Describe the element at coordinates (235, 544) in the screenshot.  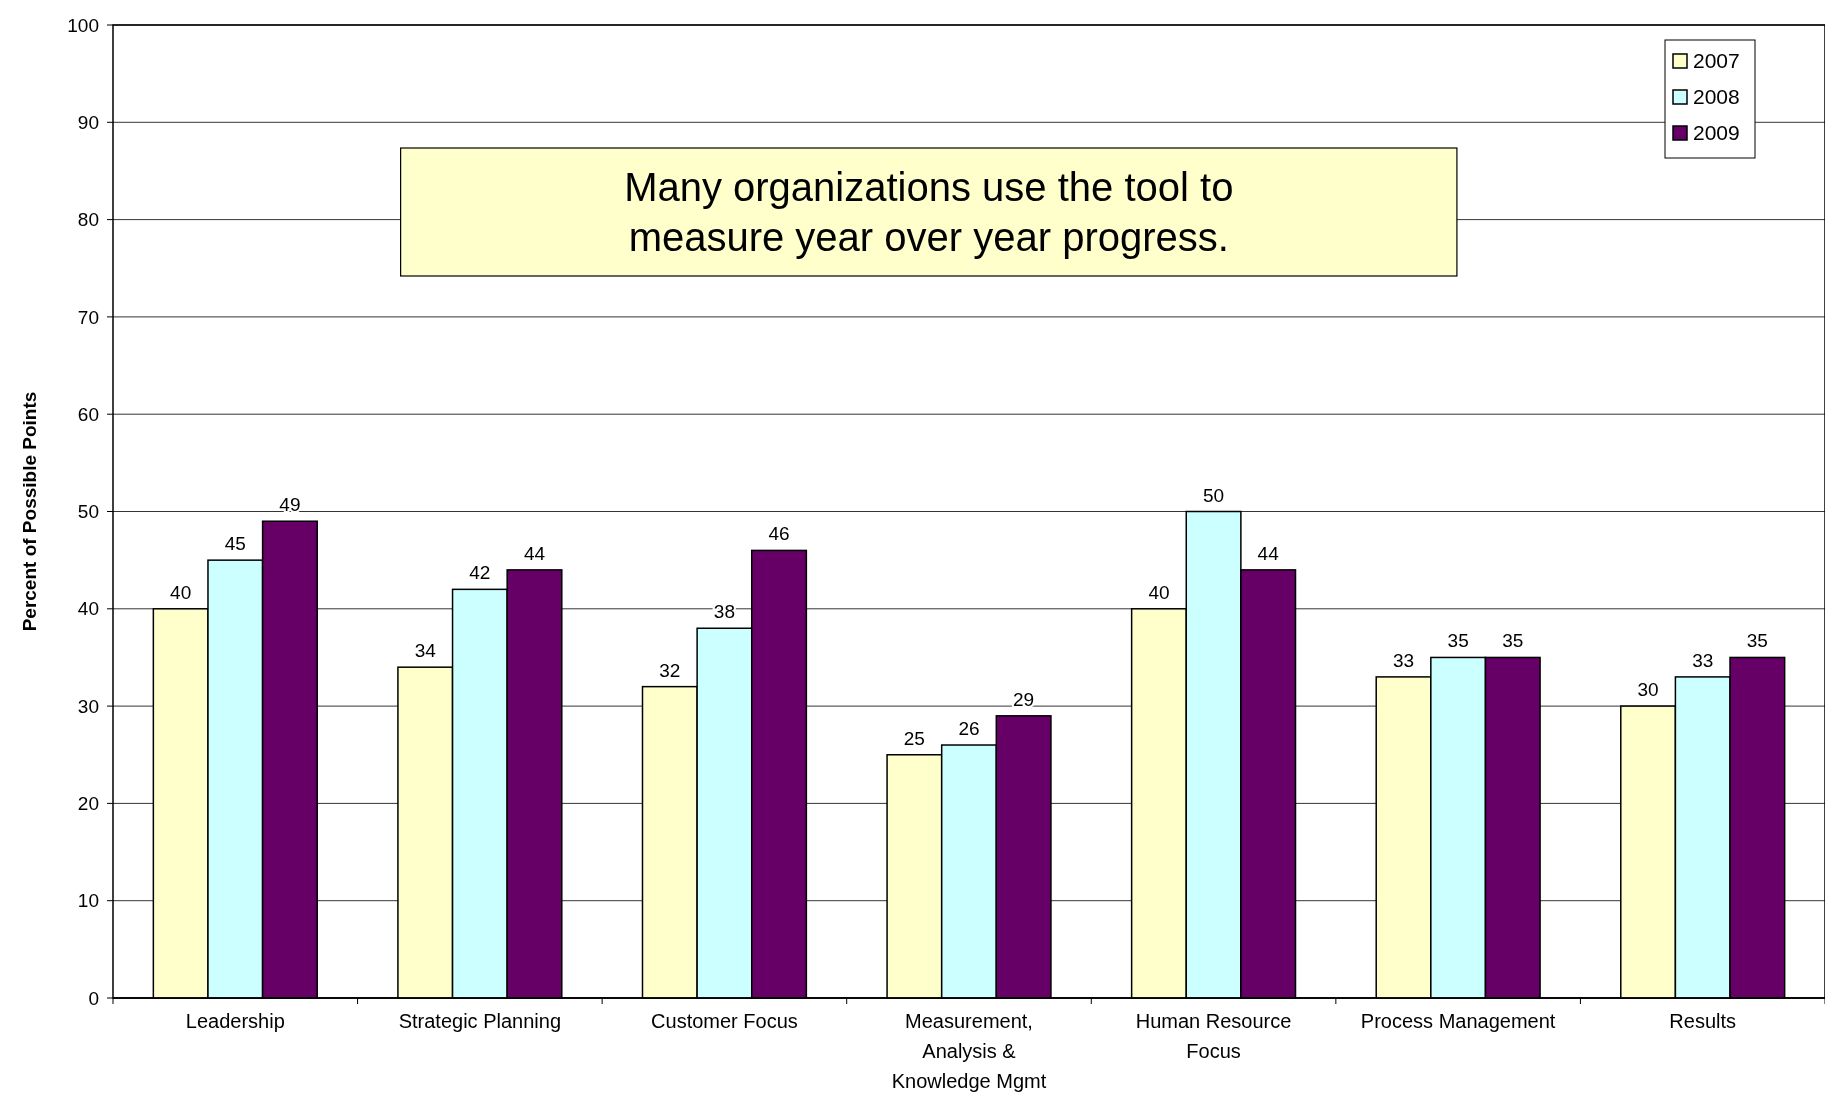
I see `data-label: 45` at that location.